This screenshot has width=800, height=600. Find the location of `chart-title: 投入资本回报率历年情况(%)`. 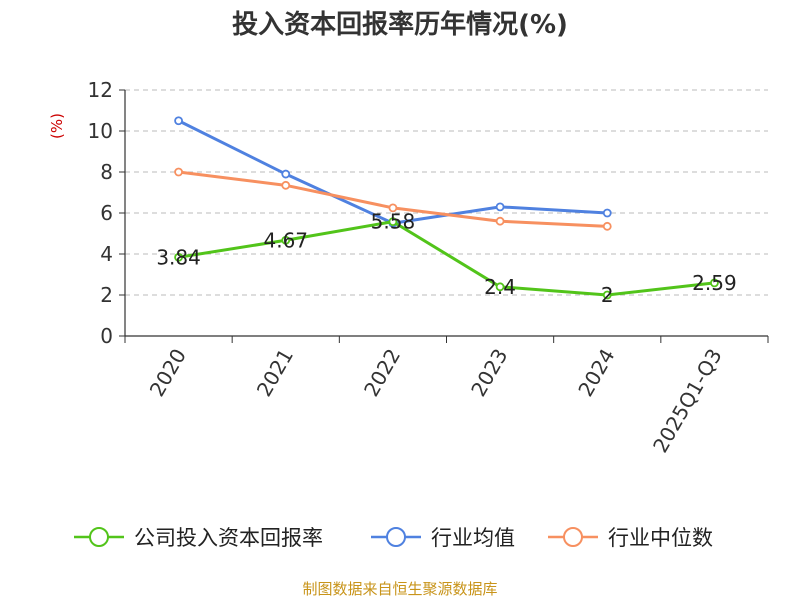

chart-title: 投入资本回报率历年情况(%) is located at coordinates (400, 25).